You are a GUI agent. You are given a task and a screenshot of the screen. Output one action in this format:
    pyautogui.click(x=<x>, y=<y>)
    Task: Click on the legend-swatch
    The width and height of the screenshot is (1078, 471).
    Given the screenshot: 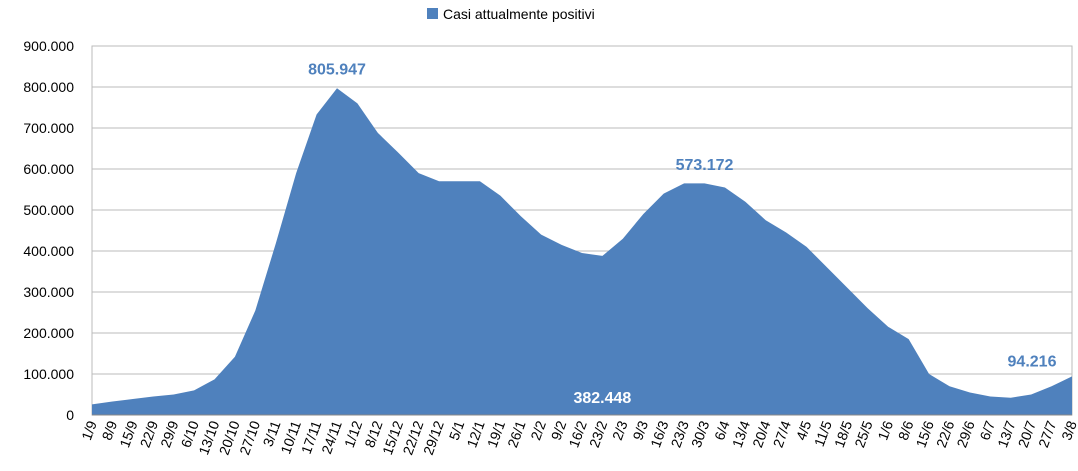 What is the action you would take?
    pyautogui.click(x=432, y=13)
    